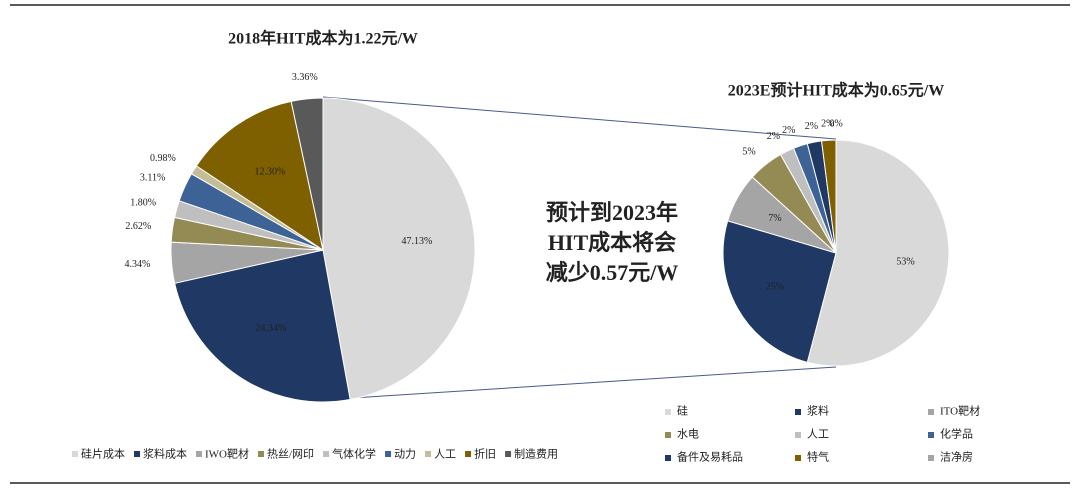  I want to click on data-label: 3.36%, so click(305, 77).